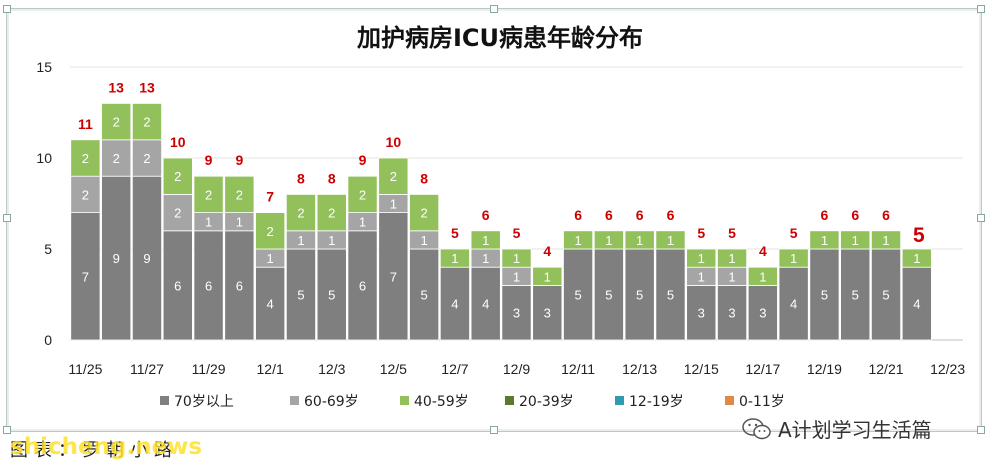 This screenshot has height=469, width=992. Describe the element at coordinates (239, 222) in the screenshot. I see `segment-label-60-69岁-11/30: 1` at that location.